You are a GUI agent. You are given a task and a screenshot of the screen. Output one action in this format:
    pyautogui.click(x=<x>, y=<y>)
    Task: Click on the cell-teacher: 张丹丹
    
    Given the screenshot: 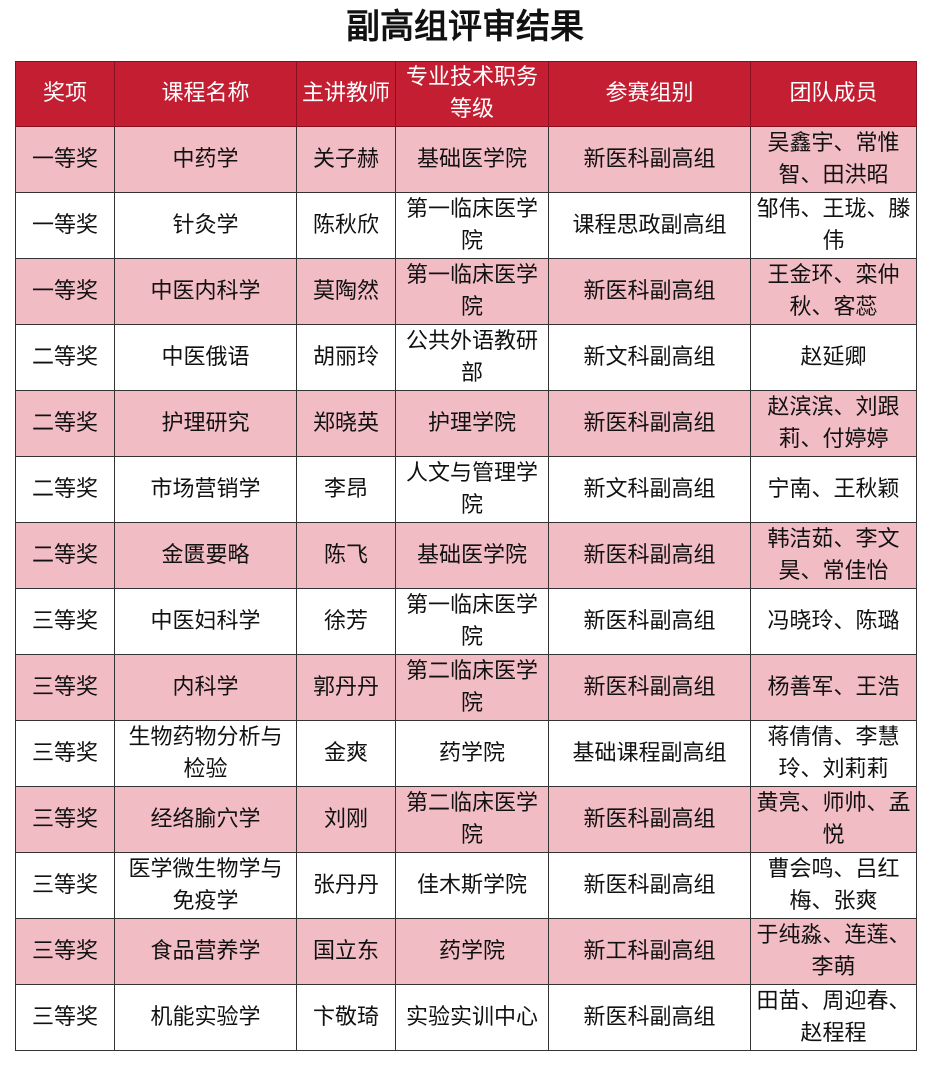 What is the action you would take?
    pyautogui.click(x=346, y=885)
    